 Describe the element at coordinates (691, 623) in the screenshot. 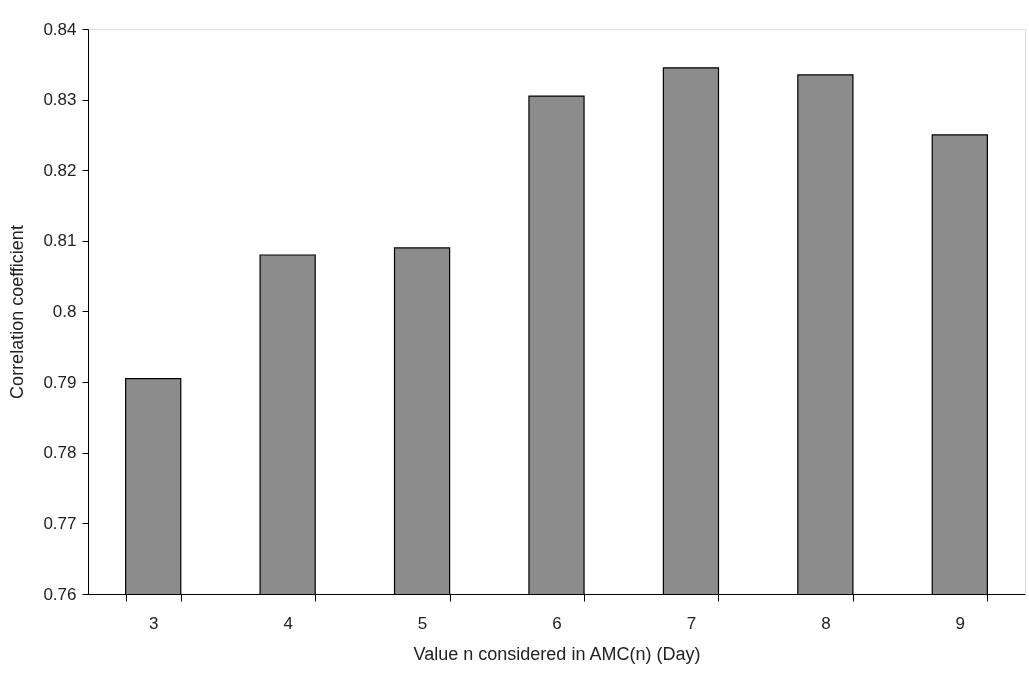

I see `x-tick-label: 7` at that location.